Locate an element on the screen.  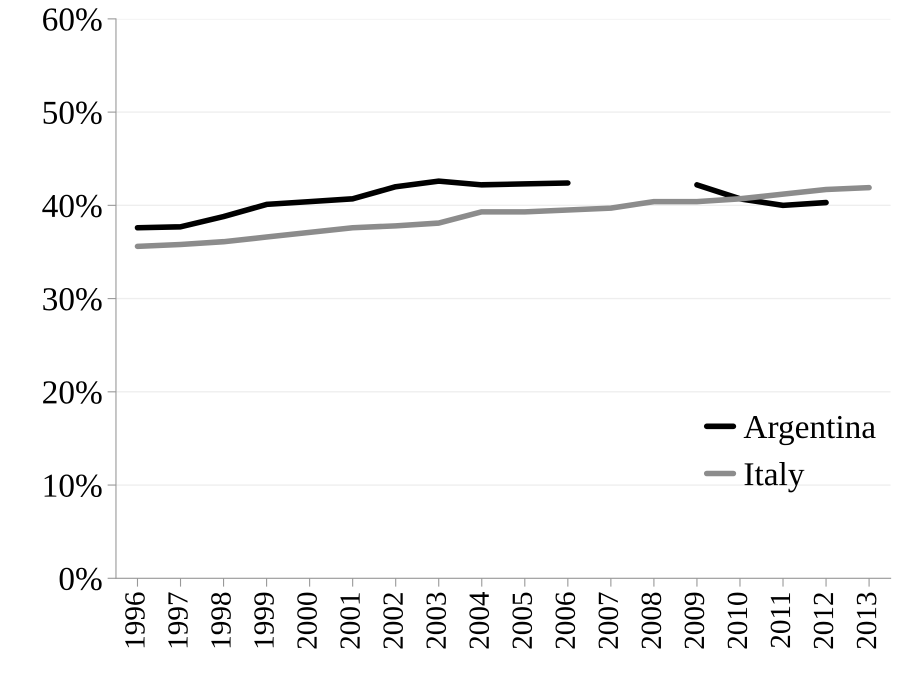
x-tick-label: 2002 is located at coordinates (393, 621).